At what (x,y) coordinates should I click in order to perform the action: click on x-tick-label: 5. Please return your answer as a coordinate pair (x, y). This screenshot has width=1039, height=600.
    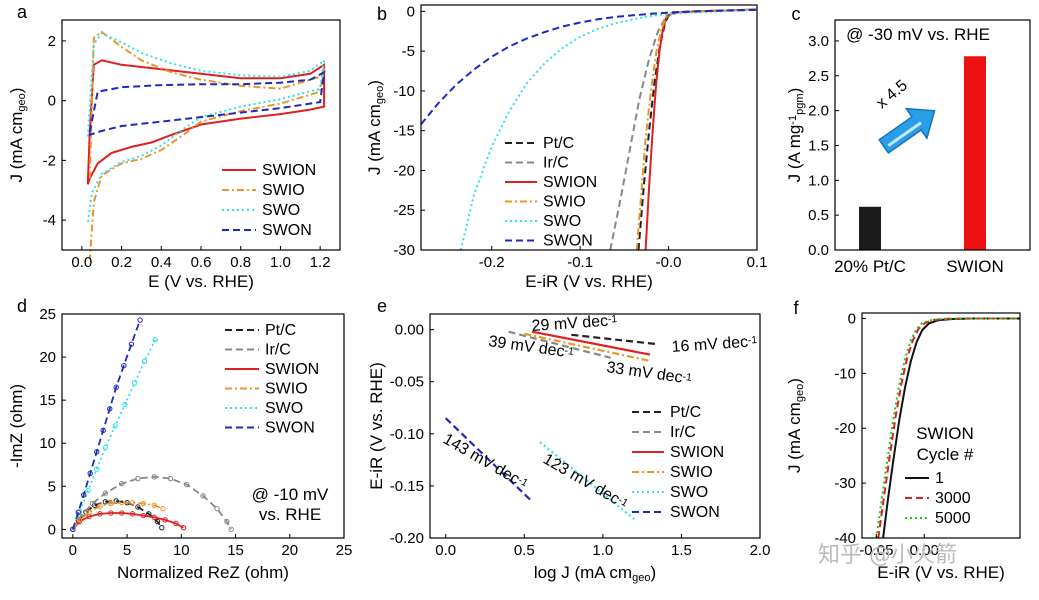
    Looking at the image, I should click on (127, 550).